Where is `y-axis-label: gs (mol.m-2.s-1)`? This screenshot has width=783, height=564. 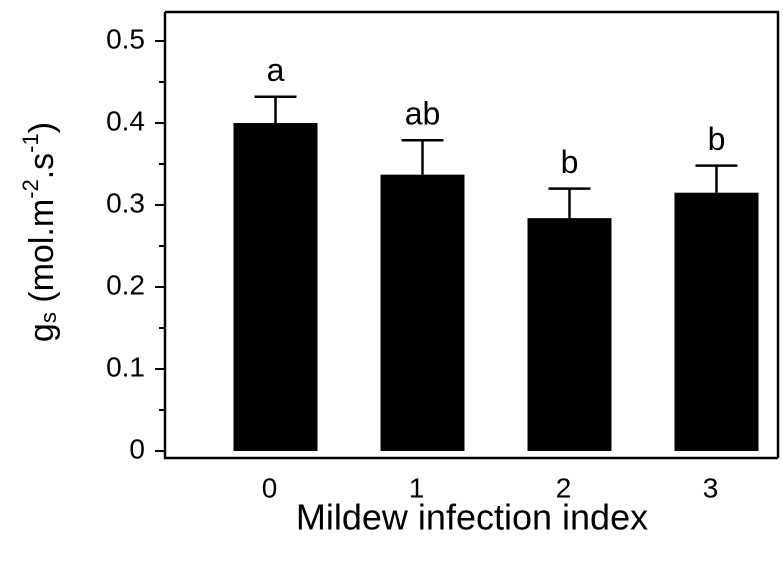 y-axis-label: gs (mol.m-2.s-1) is located at coordinates (39, 232).